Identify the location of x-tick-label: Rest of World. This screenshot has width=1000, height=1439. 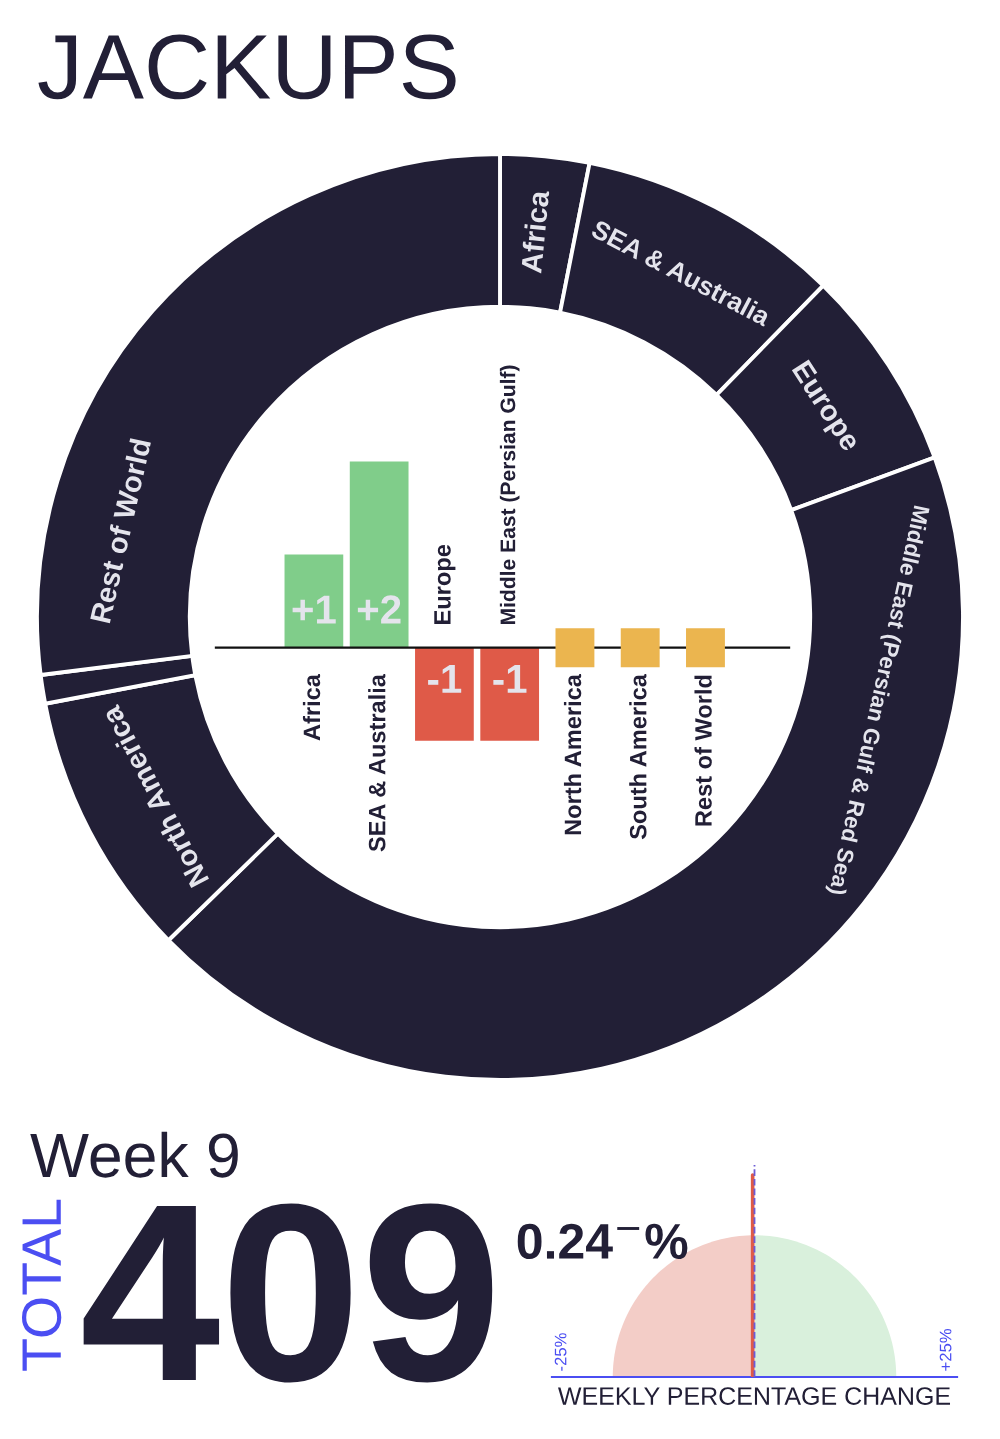
(703, 750).